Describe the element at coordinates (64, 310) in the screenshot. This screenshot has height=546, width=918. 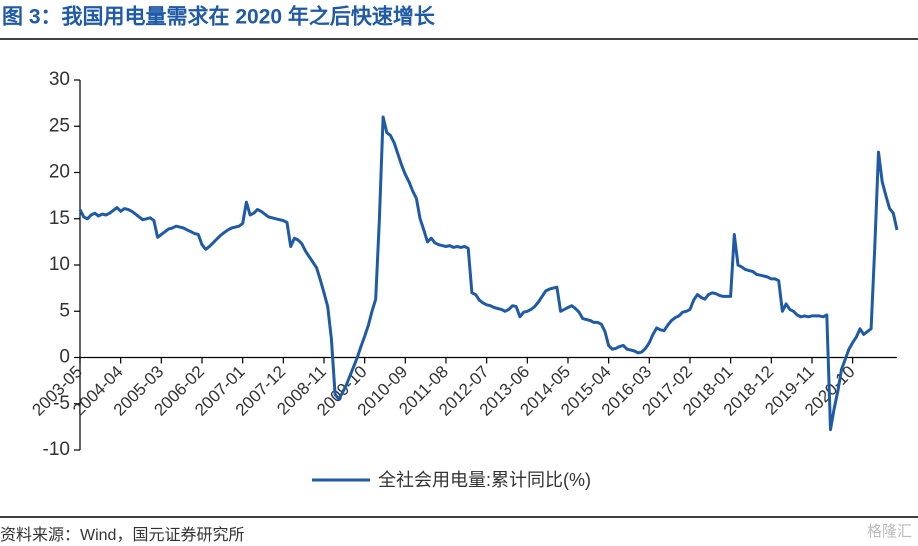
I see `y-tick-label: 5` at that location.